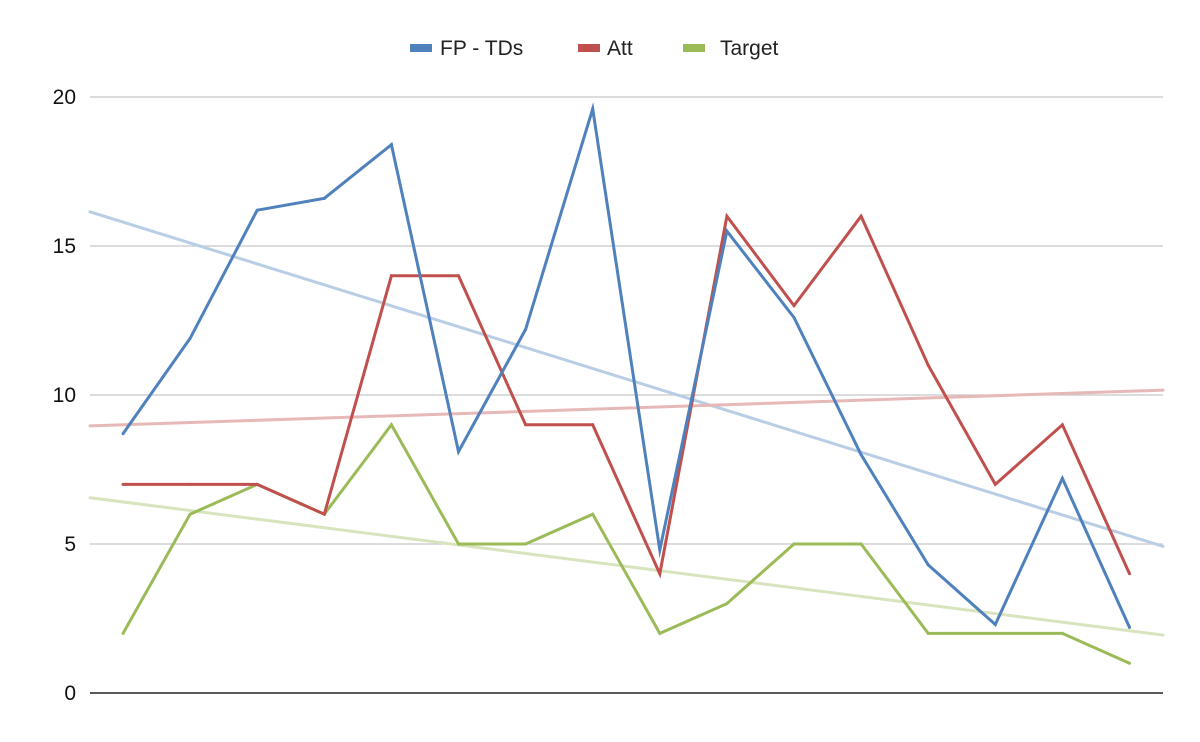 This screenshot has width=1200, height=742. I want to click on y-tick-label-5: 5, so click(70, 544).